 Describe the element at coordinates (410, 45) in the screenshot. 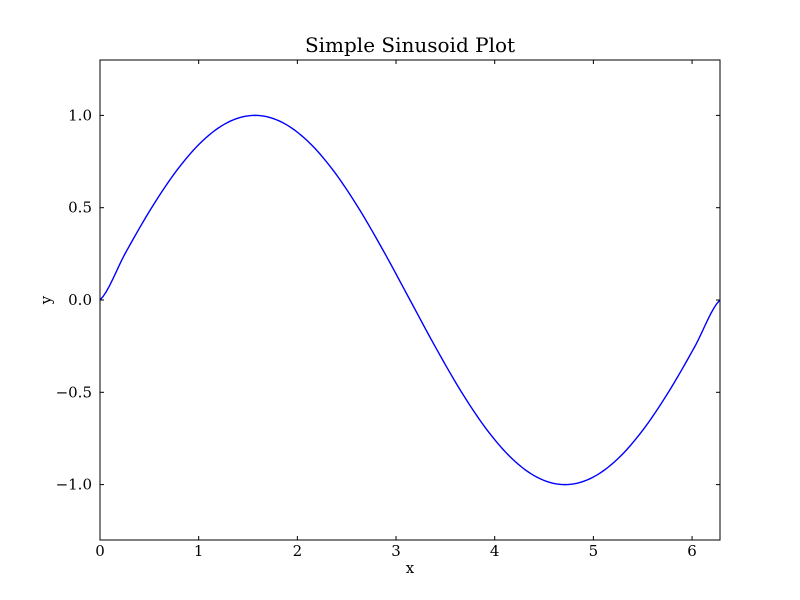

I see `chart-title: Simple Sinusoid Plot` at that location.